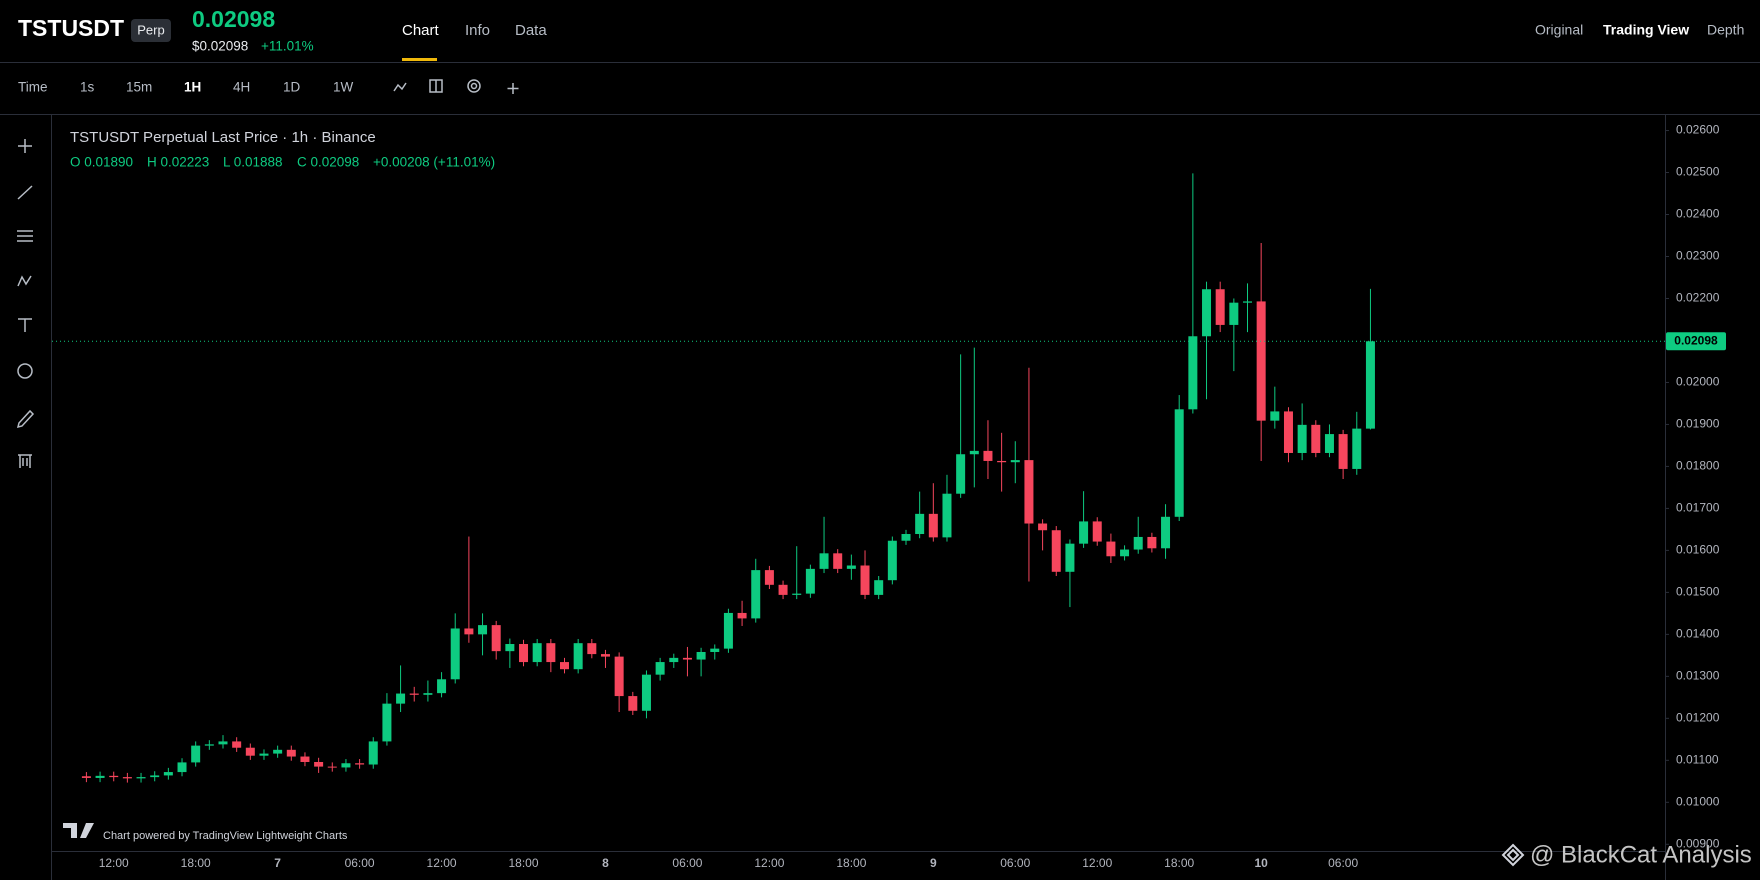  Describe the element at coordinates (253, 162) in the screenshot. I see `legend-ohlc: L 0.01888` at that location.